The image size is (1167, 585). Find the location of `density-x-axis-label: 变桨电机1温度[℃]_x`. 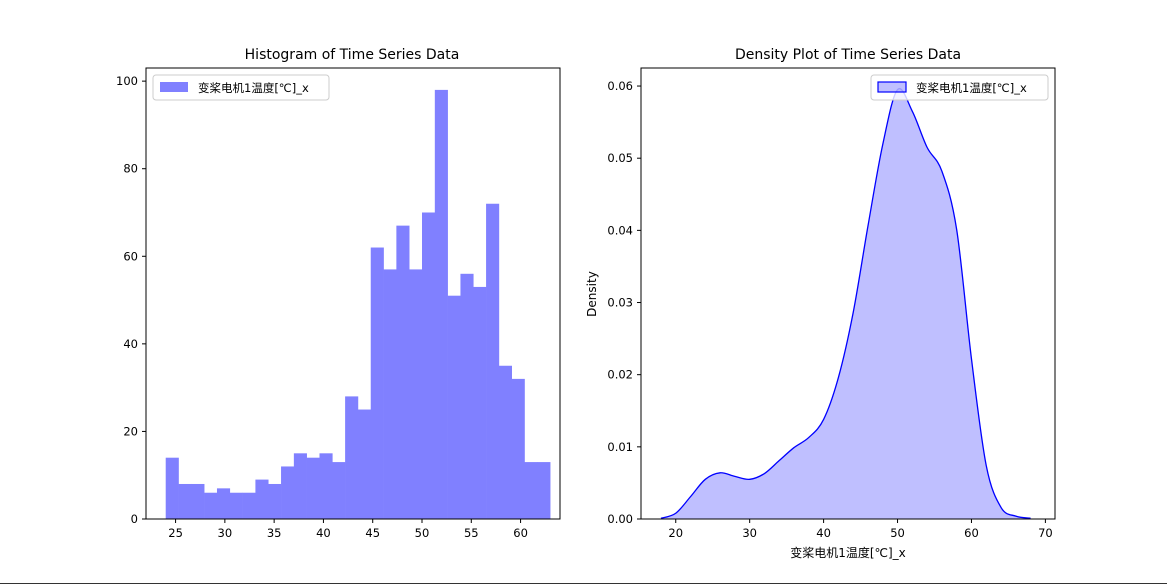

density-x-axis-label: 变桨电机1温度[℃]_x is located at coordinates (848, 552).